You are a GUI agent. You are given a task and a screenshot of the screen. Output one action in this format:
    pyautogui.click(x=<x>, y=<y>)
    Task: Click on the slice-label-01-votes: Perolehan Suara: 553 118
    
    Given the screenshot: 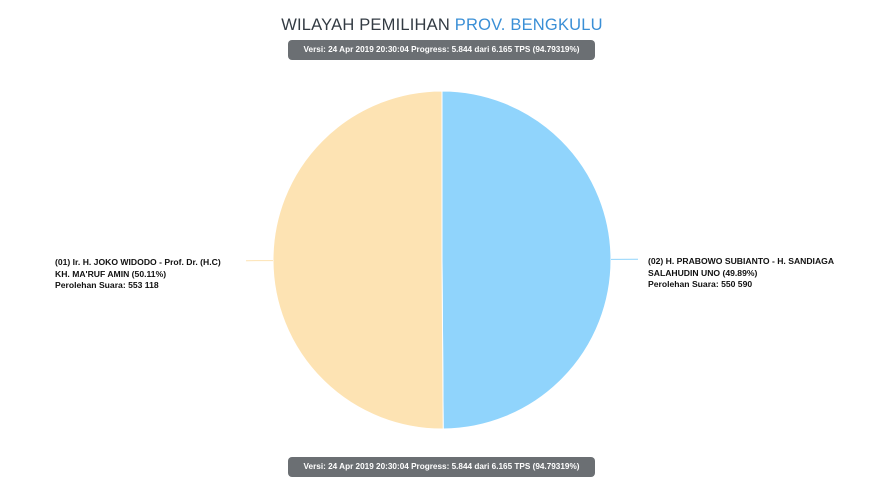 What is the action you would take?
    pyautogui.click(x=107, y=285)
    